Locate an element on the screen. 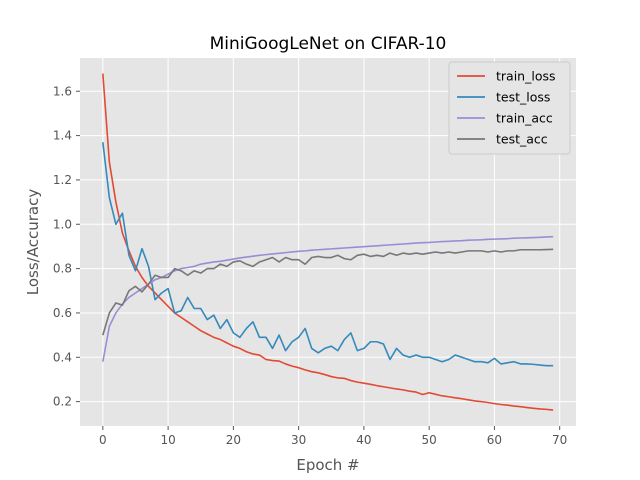 This screenshot has width=640, height=480. y-tick-label: 0.8 is located at coordinates (62, 269).